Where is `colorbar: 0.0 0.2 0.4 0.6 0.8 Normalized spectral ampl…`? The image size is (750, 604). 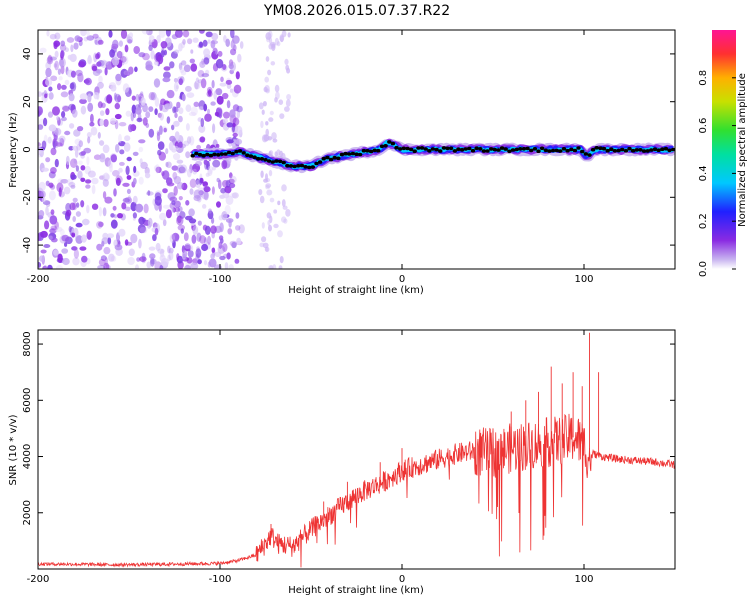
colorbar: 0.0 0.2 0.4 0.6 0.8 Normalized spectral ampl… is located at coordinates (723, 153).